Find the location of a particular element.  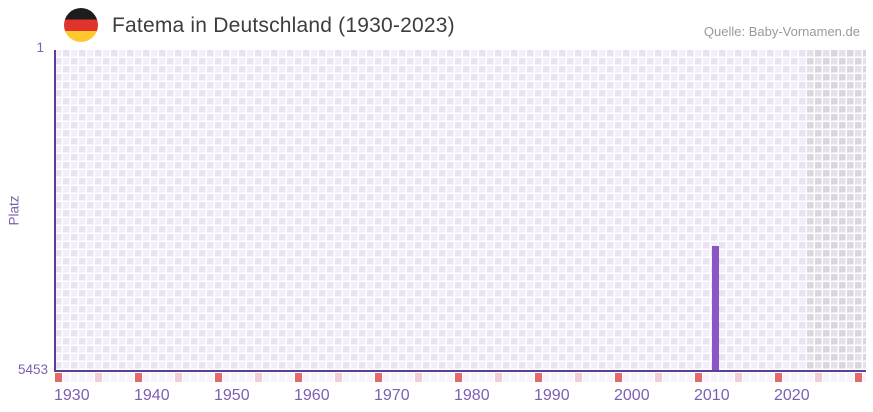

minor-tick-1975 is located at coordinates (418, 377).